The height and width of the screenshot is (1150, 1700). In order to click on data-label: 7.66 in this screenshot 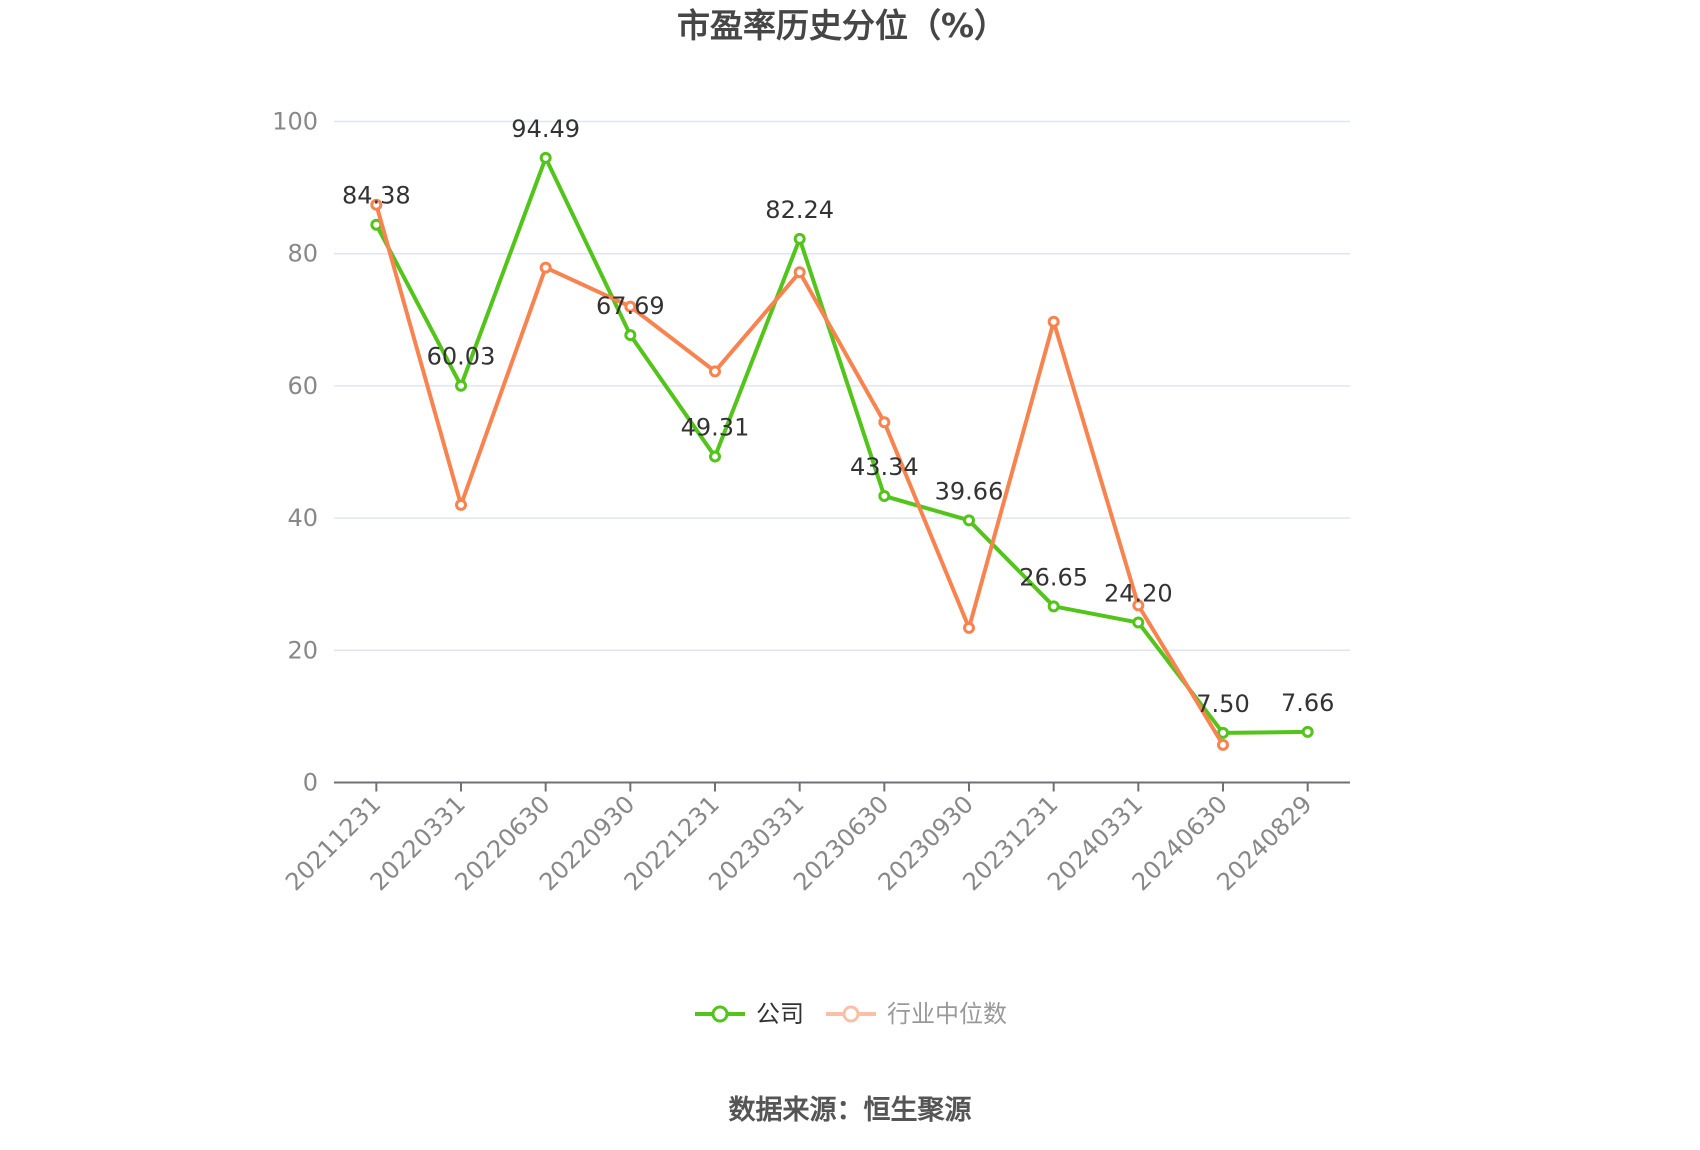, I will do `click(1307, 703)`.